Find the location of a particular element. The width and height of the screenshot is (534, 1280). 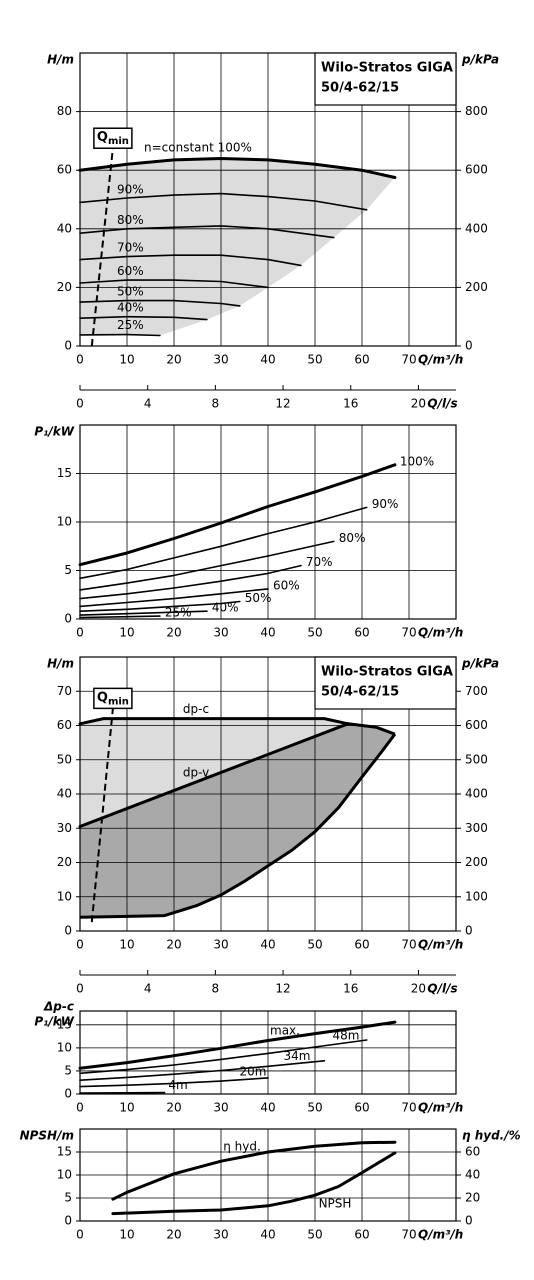

min-curve is located at coordinates (238, 826).